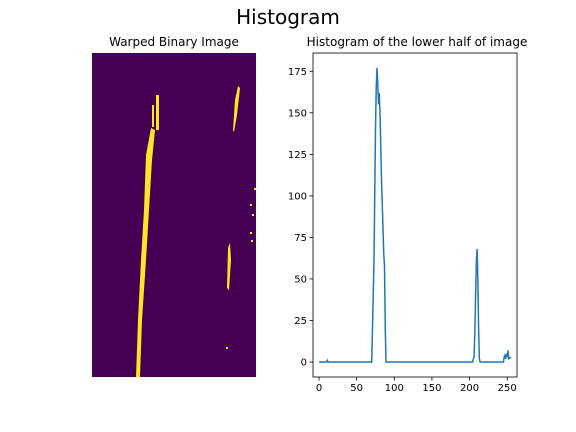  What do you see at coordinates (297, 113) in the screenshot?
I see `y-tick-label: 150` at bounding box center [297, 113].